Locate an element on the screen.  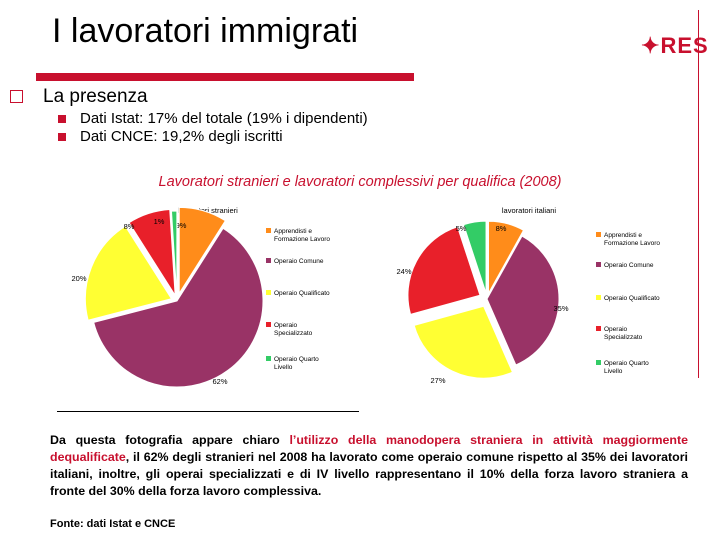
pie-1-label-1: 9% is located at coordinates (181, 225).